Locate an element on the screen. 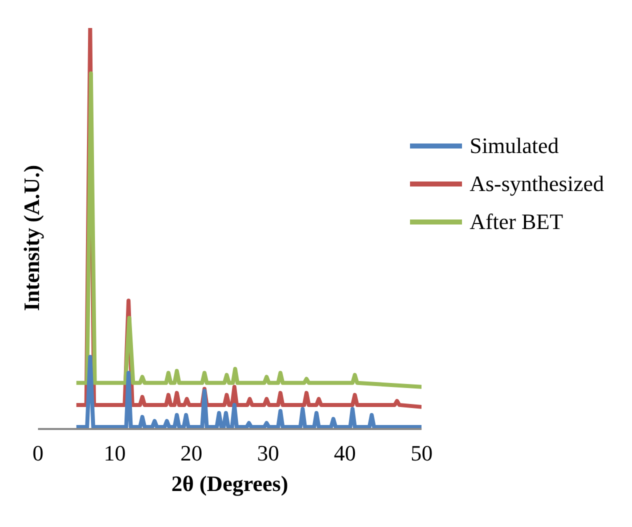 Image resolution: width=632 pixels, height=527 pixels. x-tick-label: 40 is located at coordinates (345, 453).